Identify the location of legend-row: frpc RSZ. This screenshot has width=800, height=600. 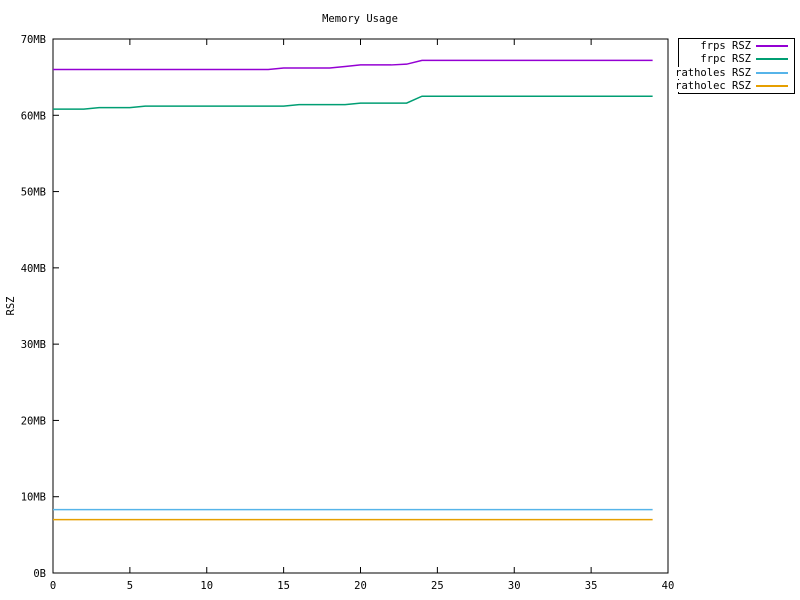
(736, 60).